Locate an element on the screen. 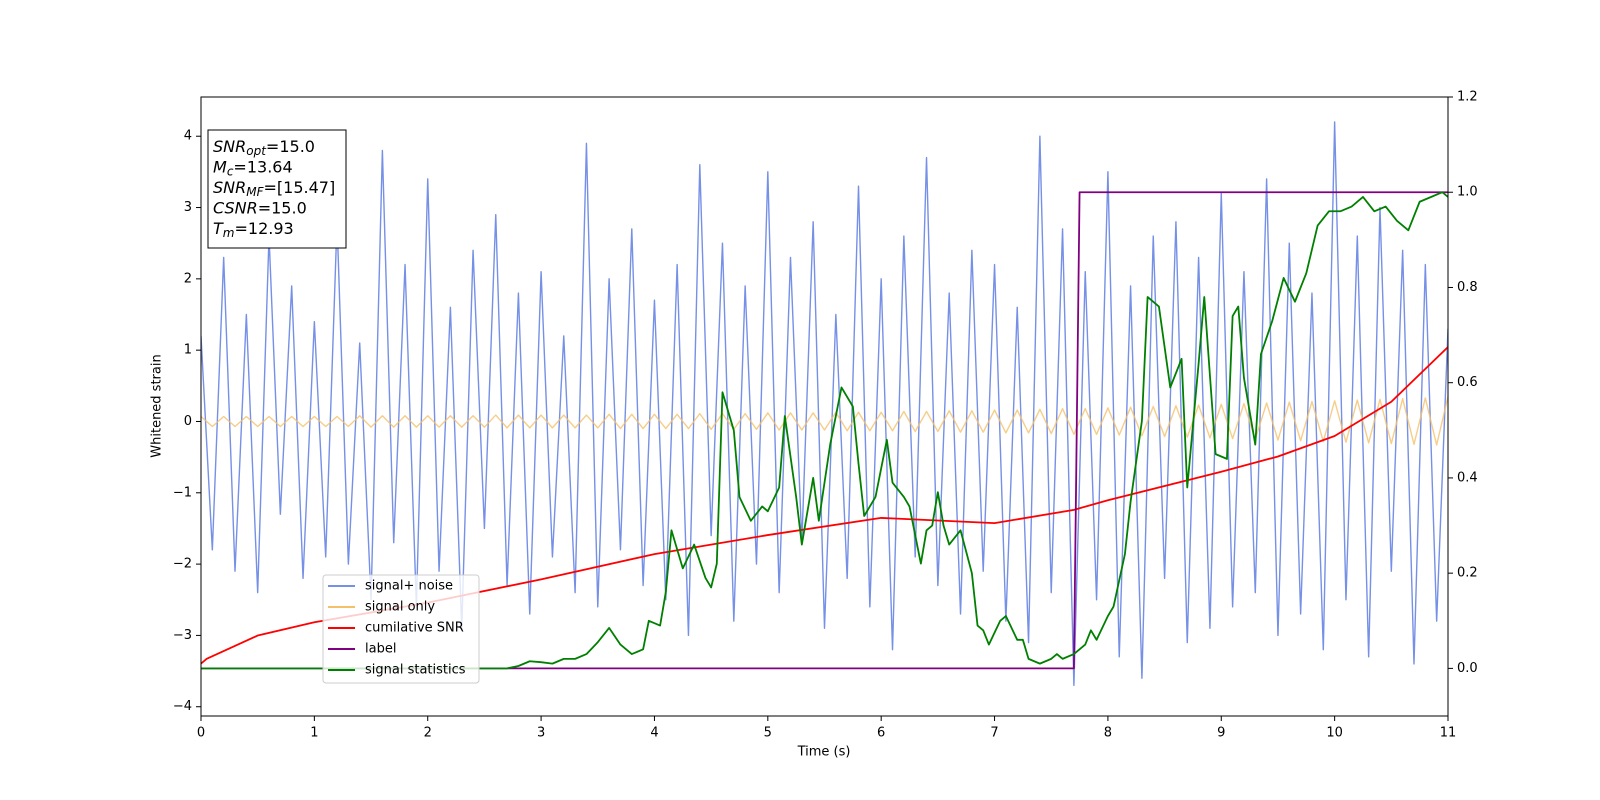 The height and width of the screenshot is (800, 1600). annotation-subscript: opt is located at coordinates (256, 151).